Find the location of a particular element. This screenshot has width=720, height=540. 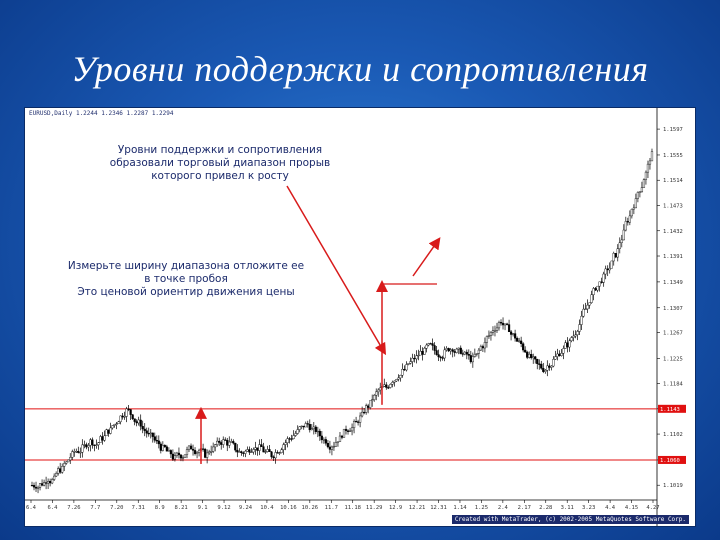

x-tick-label: 12.9 is located at coordinates (395, 508).